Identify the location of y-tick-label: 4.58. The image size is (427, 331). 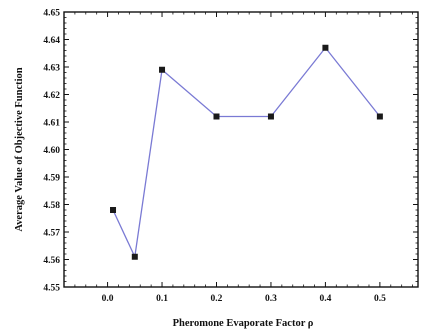
(51, 206).